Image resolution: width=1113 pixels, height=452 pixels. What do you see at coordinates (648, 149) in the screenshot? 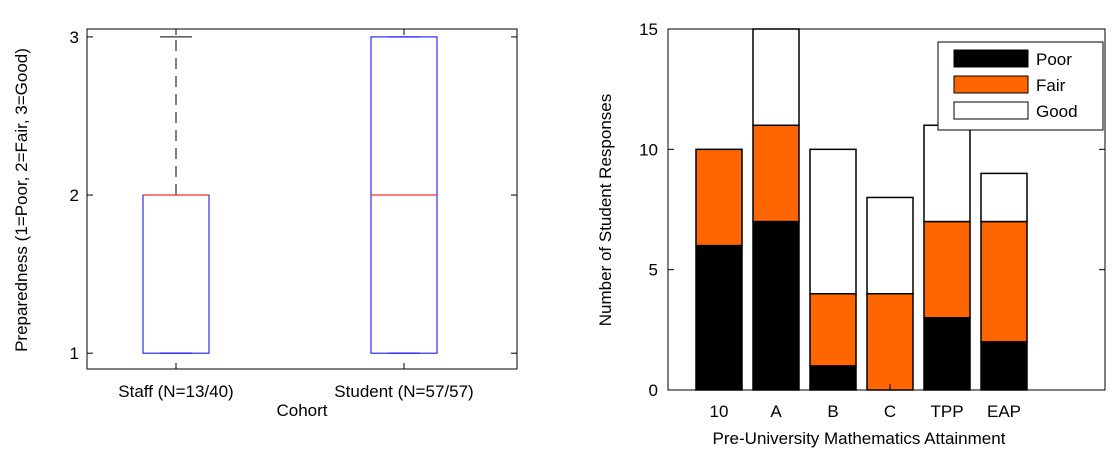
I see `bar-chart-y-tick-label: 10` at bounding box center [648, 149].